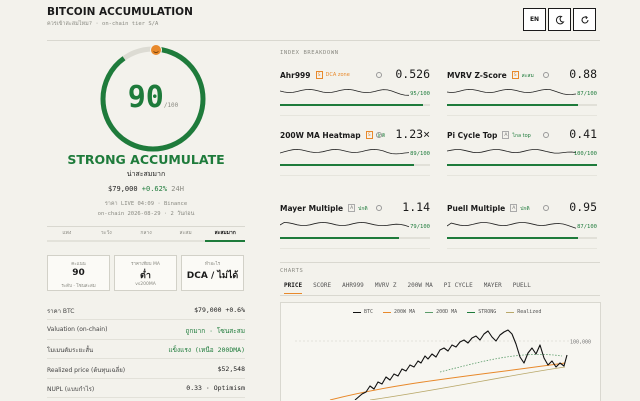  Describe the element at coordinates (534, 19) in the screenshot. I see `language-button: EN` at that location.